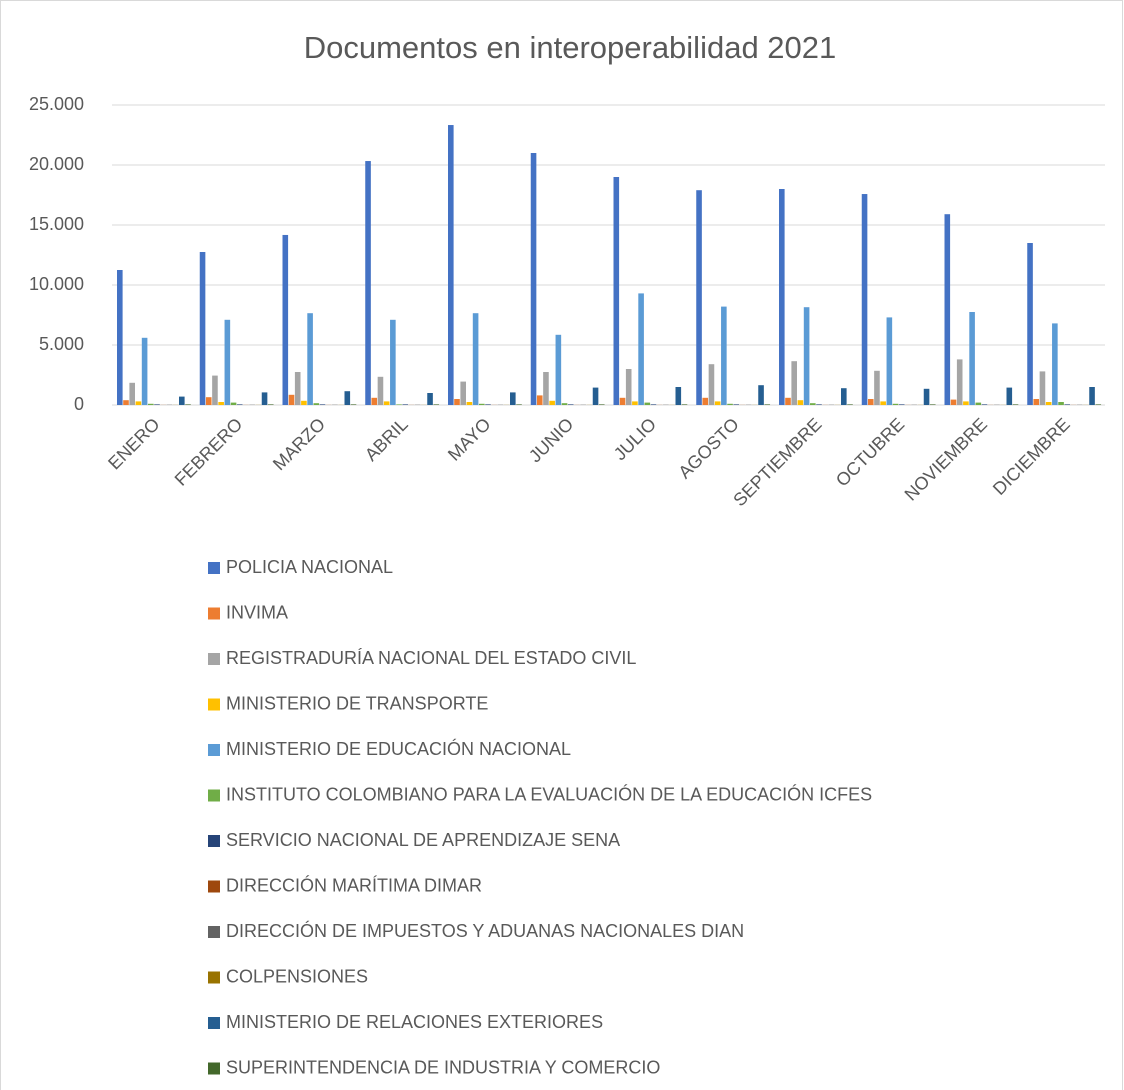 Image resolution: width=1124 pixels, height=1090 pixels. Describe the element at coordinates (56, 284) in the screenshot. I see `y-tick-label: 10.000` at that location.